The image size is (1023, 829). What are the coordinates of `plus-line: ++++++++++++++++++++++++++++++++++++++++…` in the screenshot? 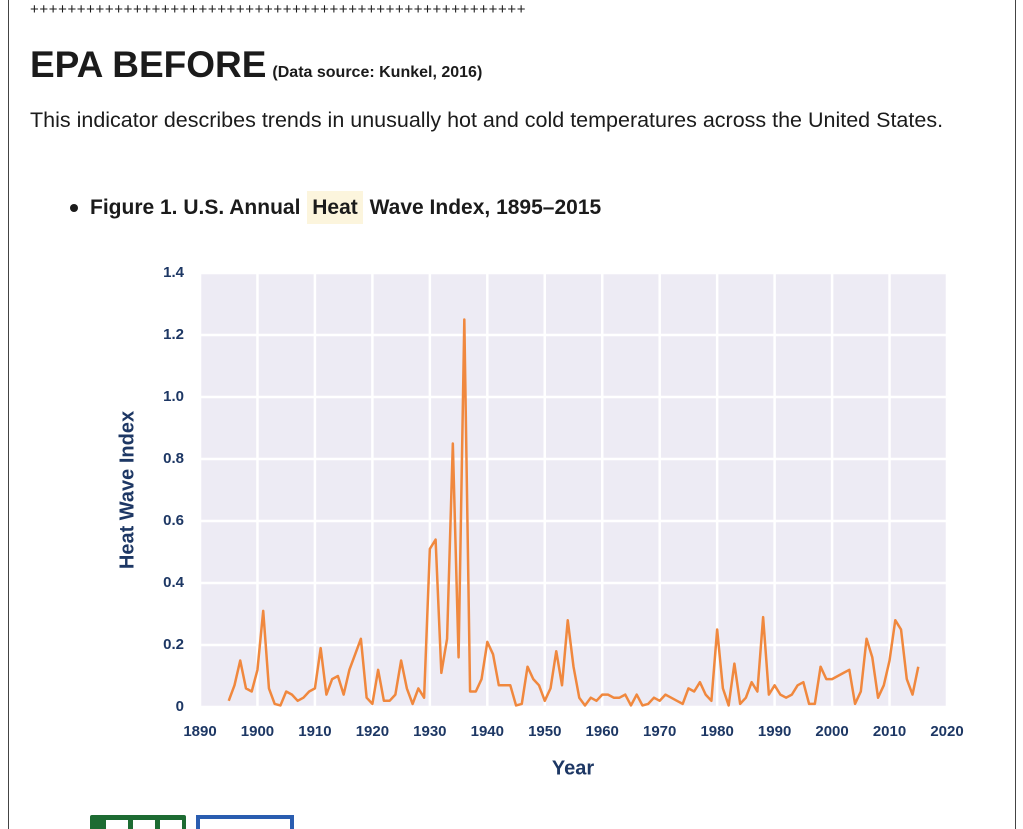 It's located at (278, 9).